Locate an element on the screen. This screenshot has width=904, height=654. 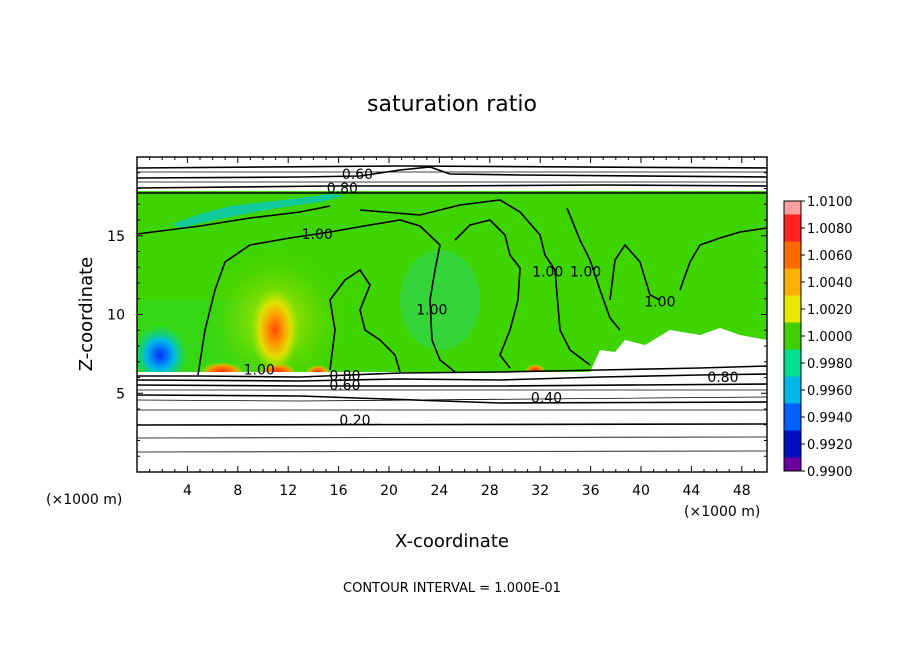
x-tick-label: 32 is located at coordinates (540, 491).